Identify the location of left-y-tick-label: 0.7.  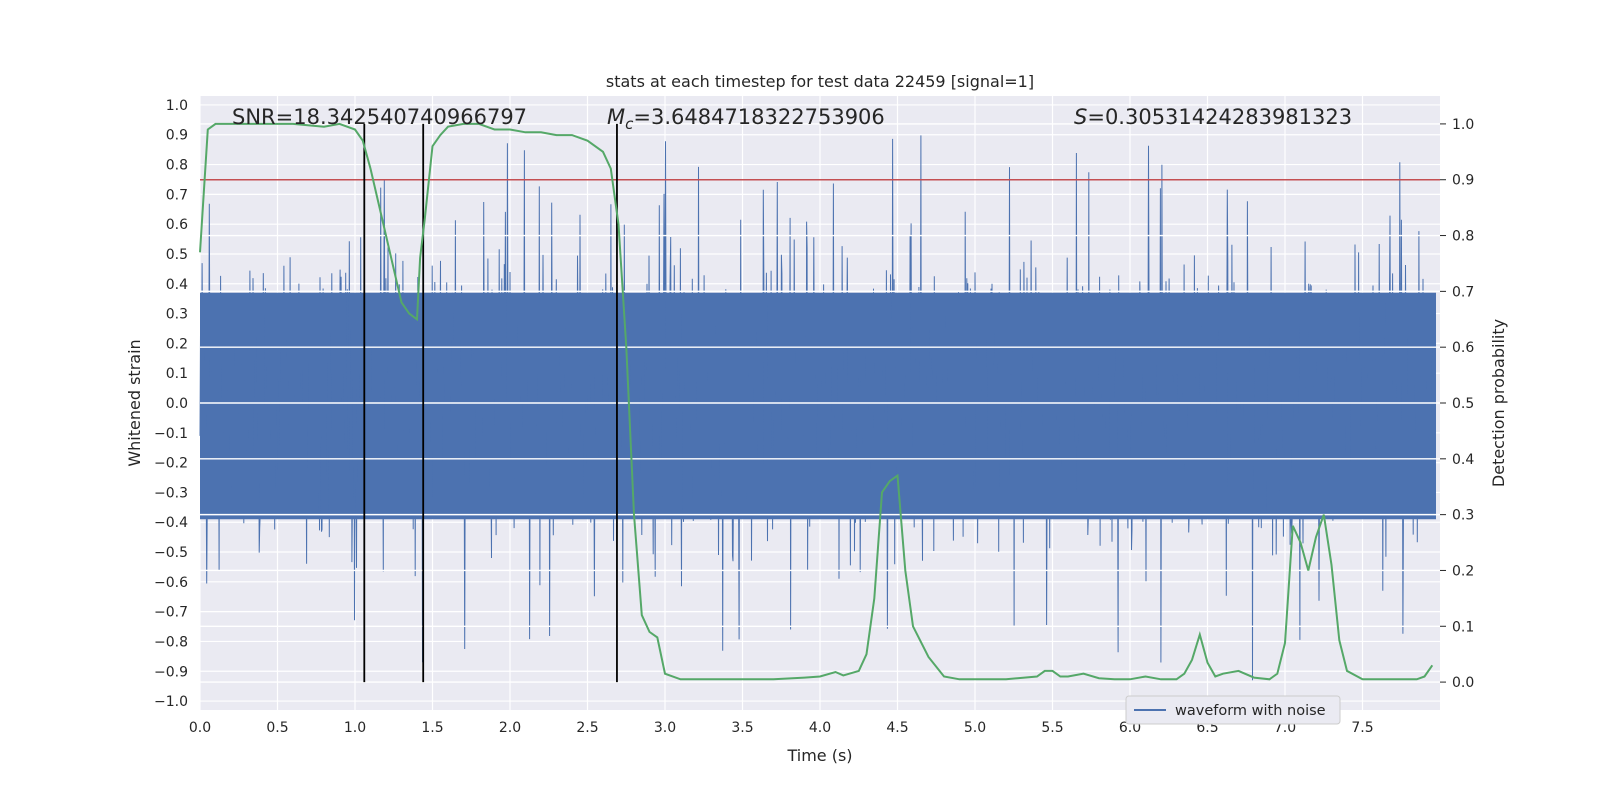
(177, 195).